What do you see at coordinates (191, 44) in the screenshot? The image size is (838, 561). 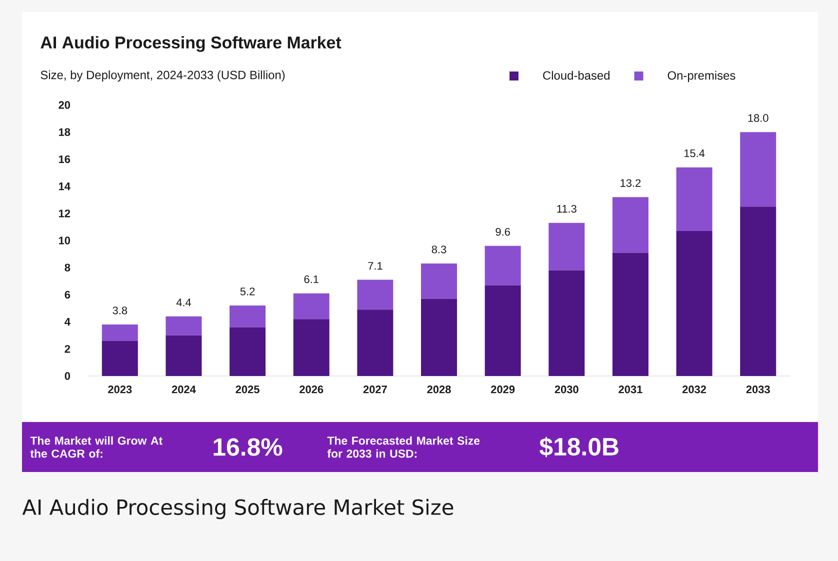 I see `chart-title: AI Audio Processing Software Market` at bounding box center [191, 44].